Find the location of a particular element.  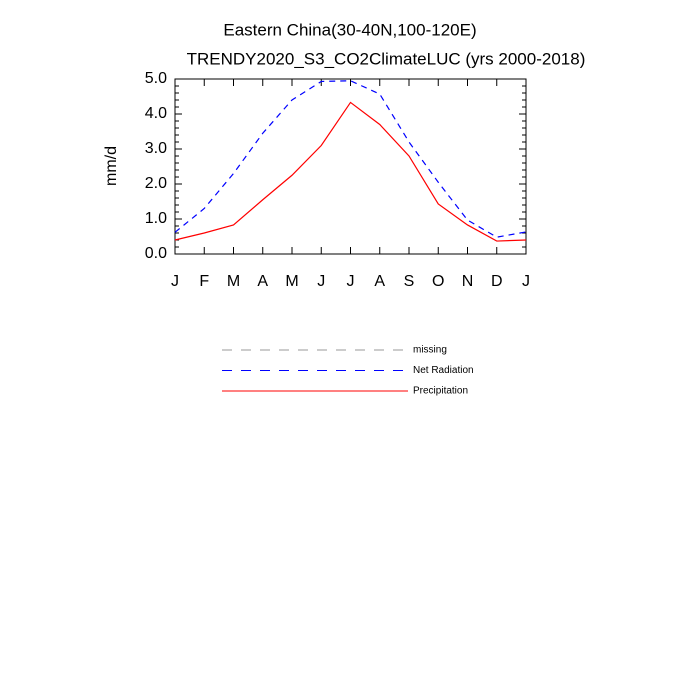

y-tick-label: 1.0 is located at coordinates (156, 218).